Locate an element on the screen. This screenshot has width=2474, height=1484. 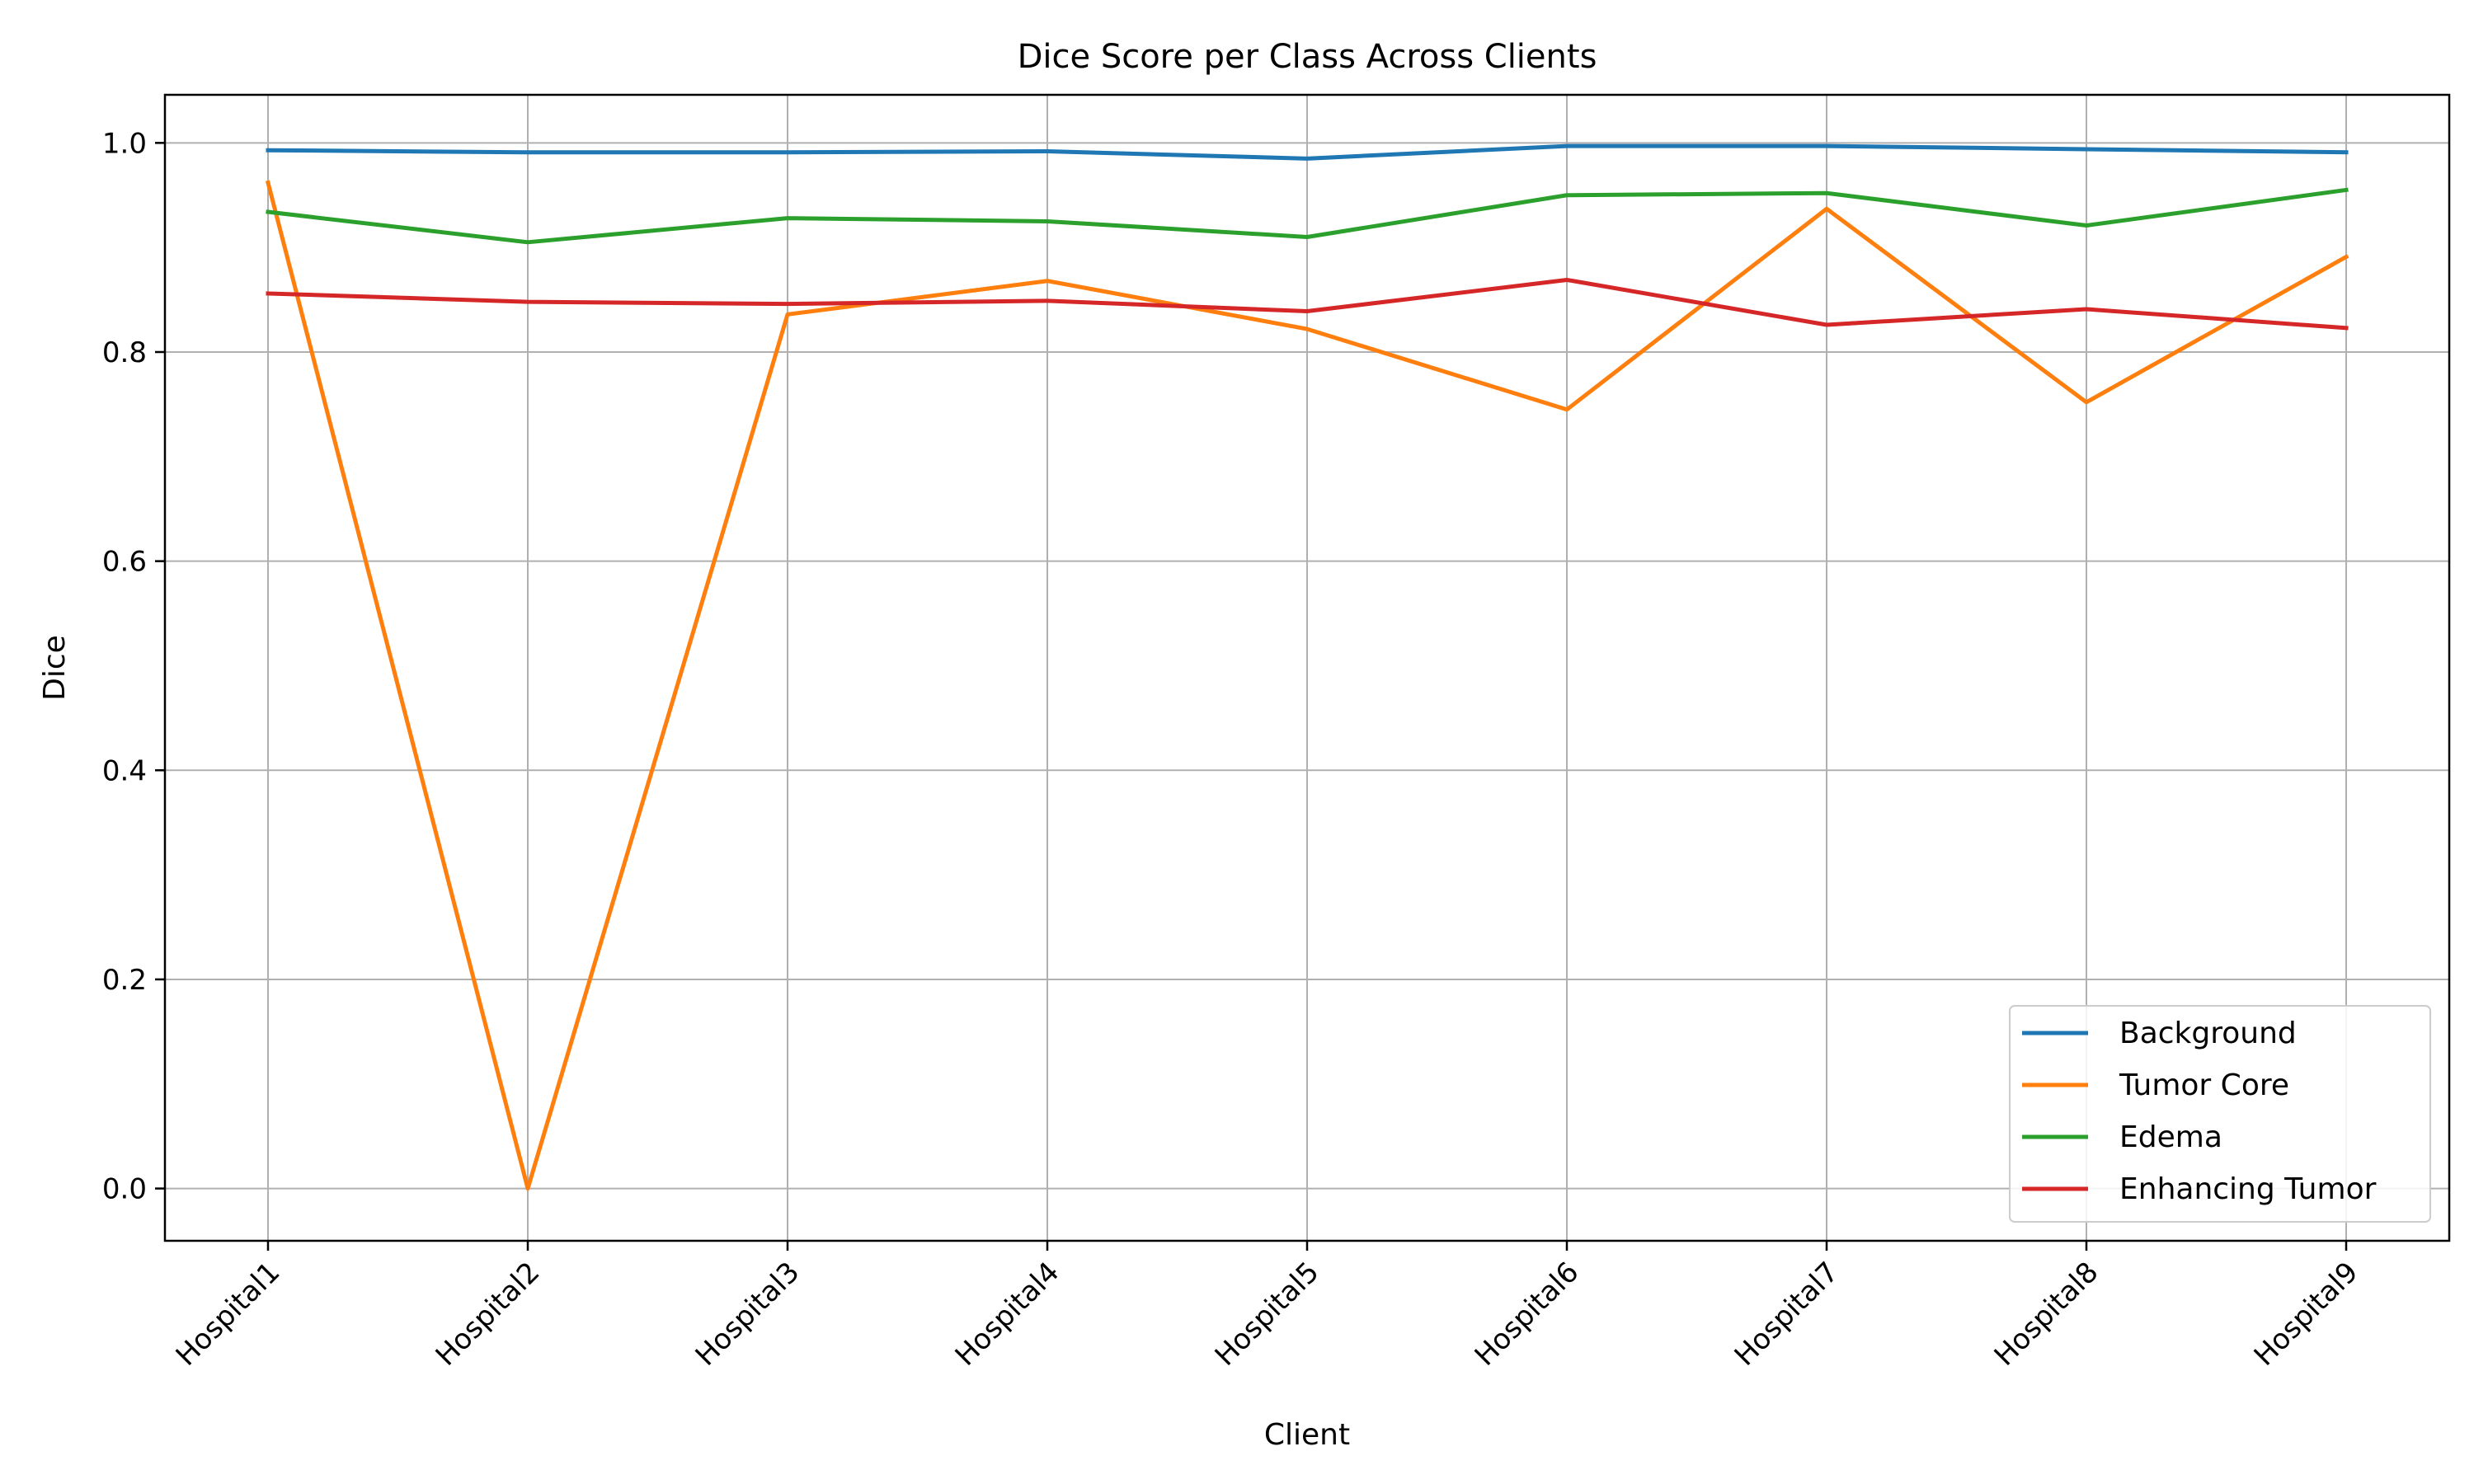
y-axis-ticks: 0.0 0.2 0.4 0.6 0.8 1.0 is located at coordinates (133, 666).